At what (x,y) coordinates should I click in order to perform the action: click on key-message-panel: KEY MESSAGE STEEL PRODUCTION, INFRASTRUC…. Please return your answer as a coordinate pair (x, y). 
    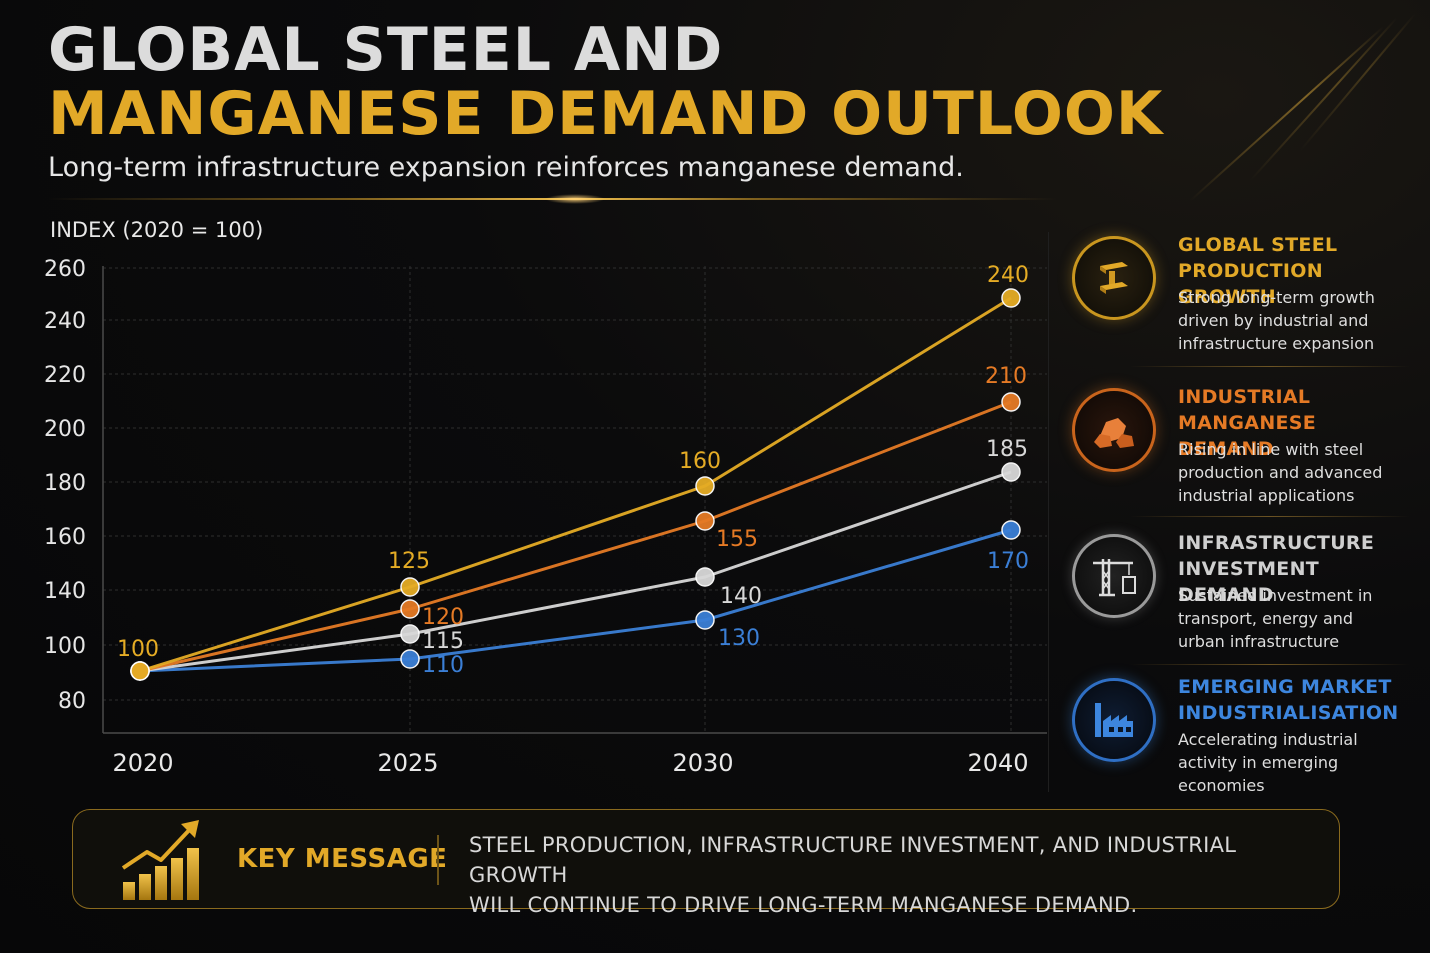
    Looking at the image, I should click on (706, 863).